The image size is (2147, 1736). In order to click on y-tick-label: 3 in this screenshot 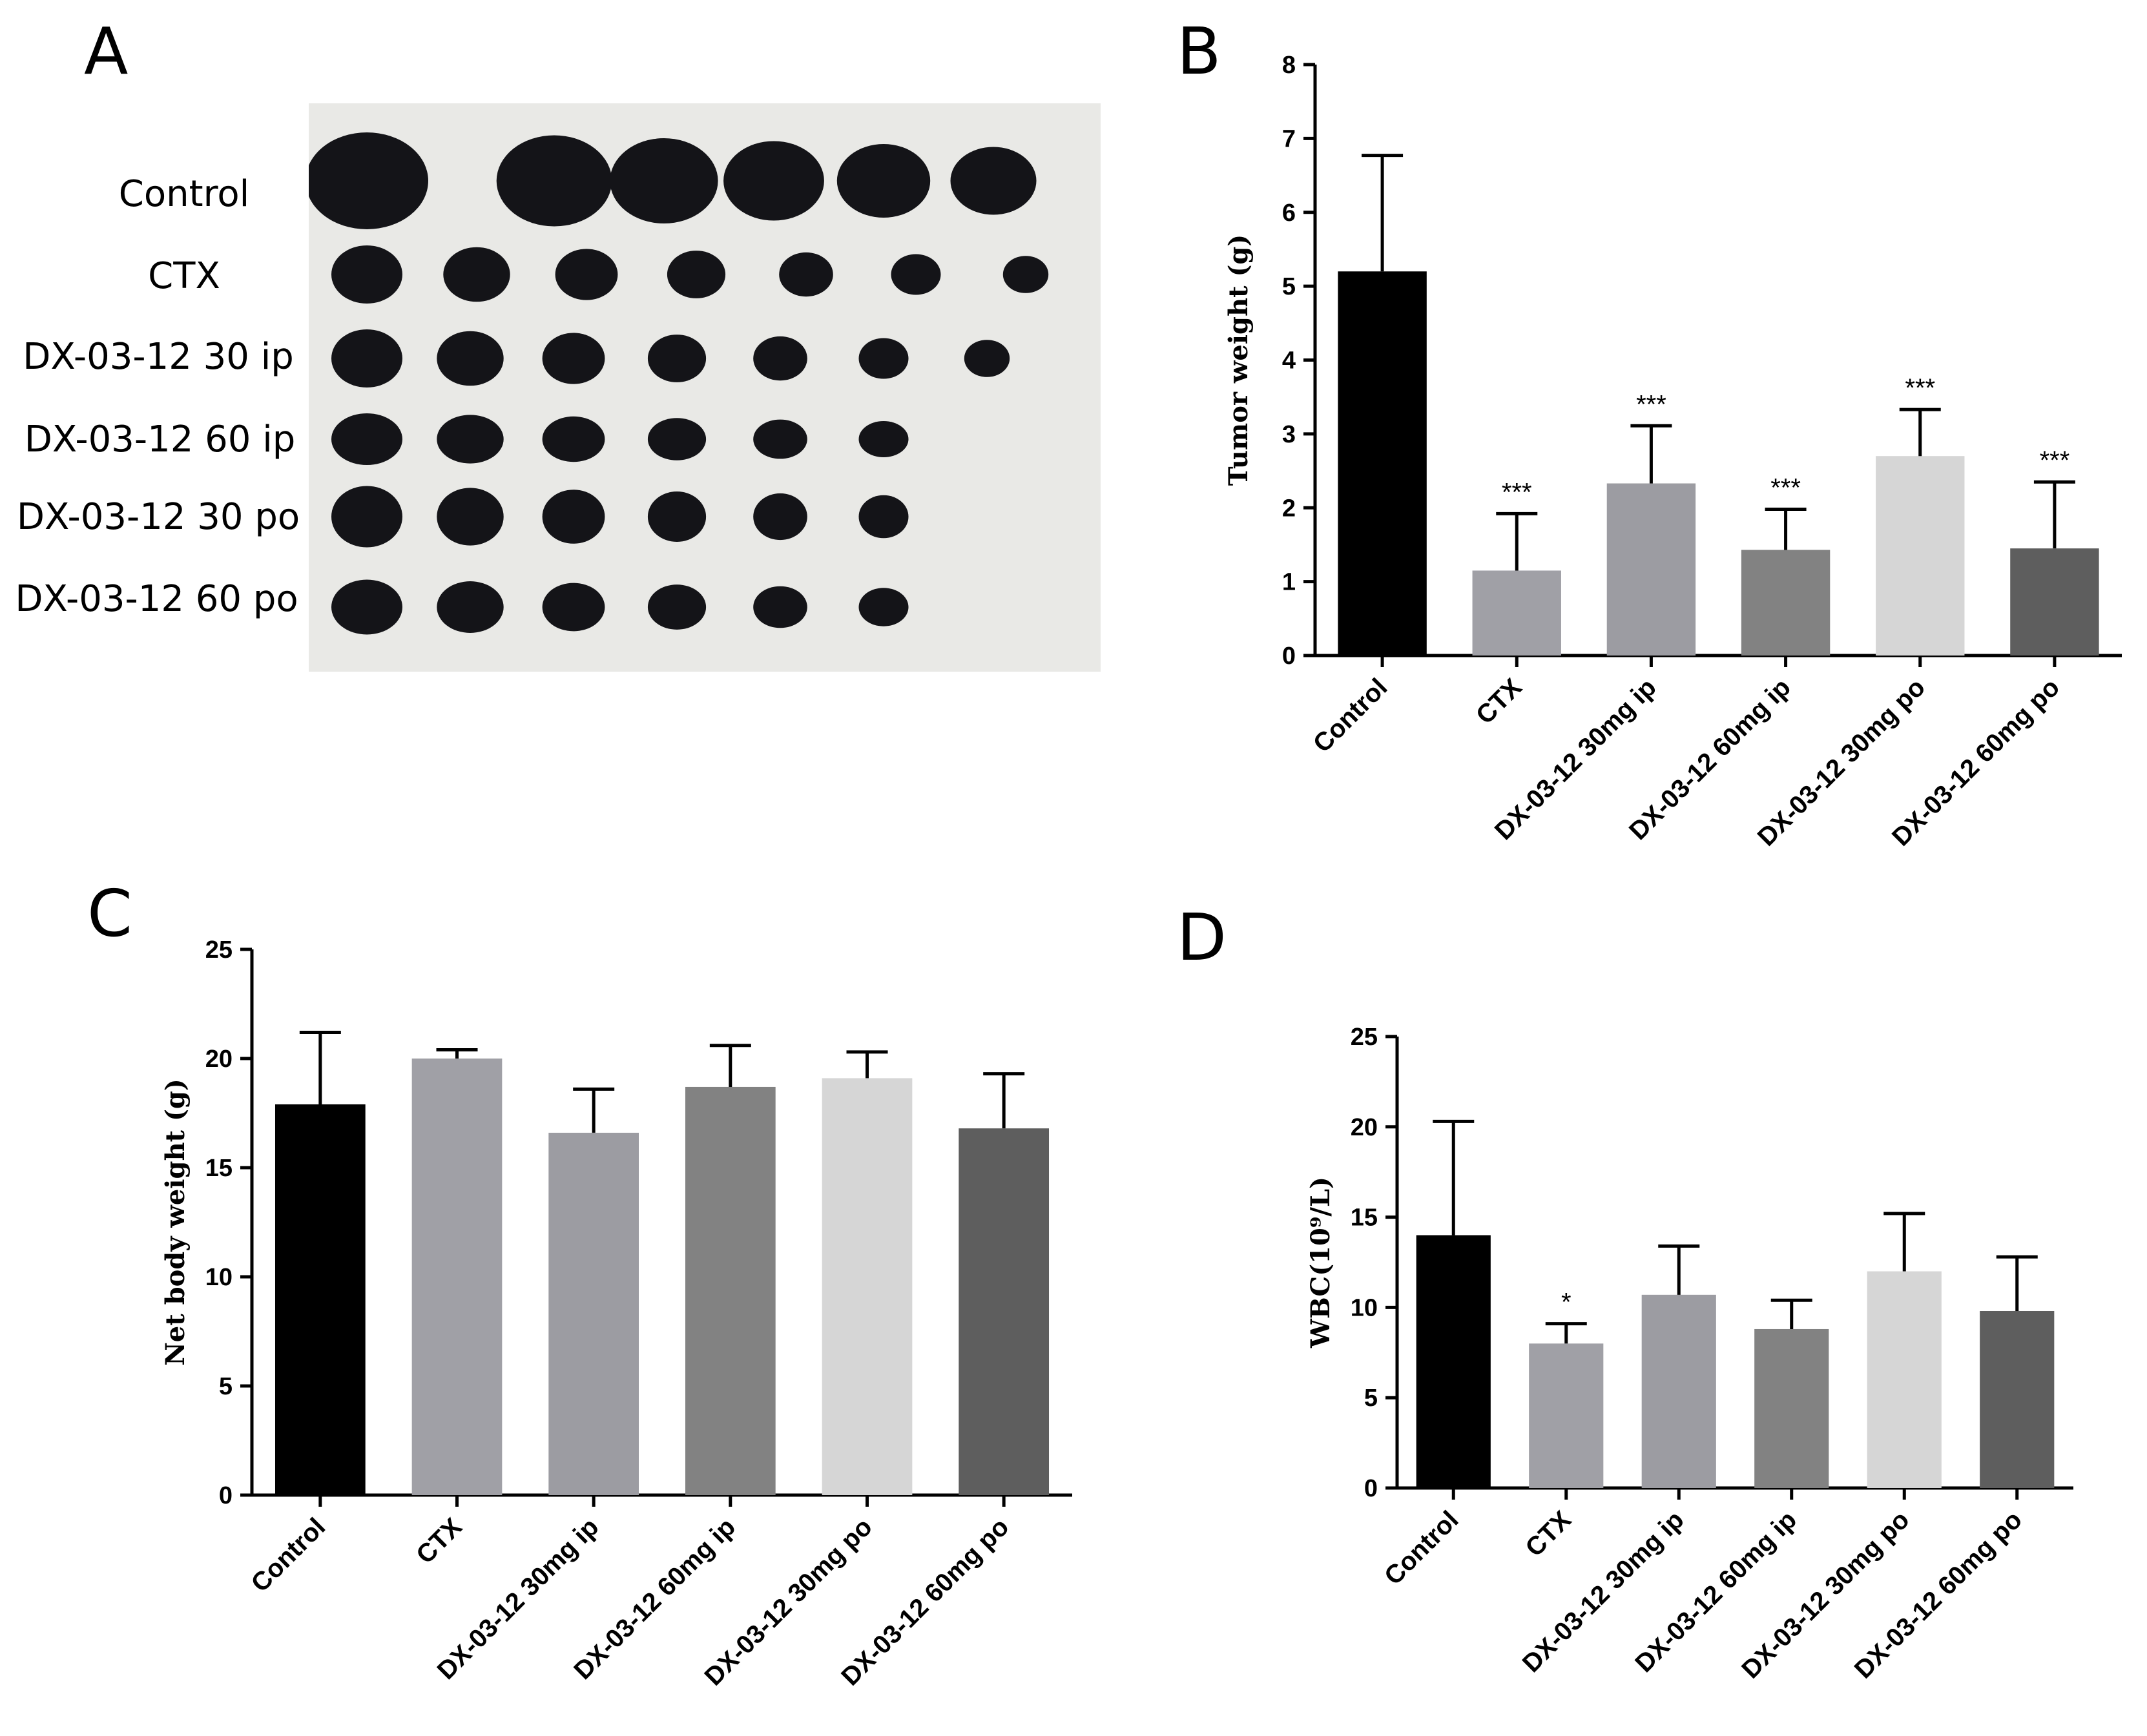, I will do `click(1289, 434)`.